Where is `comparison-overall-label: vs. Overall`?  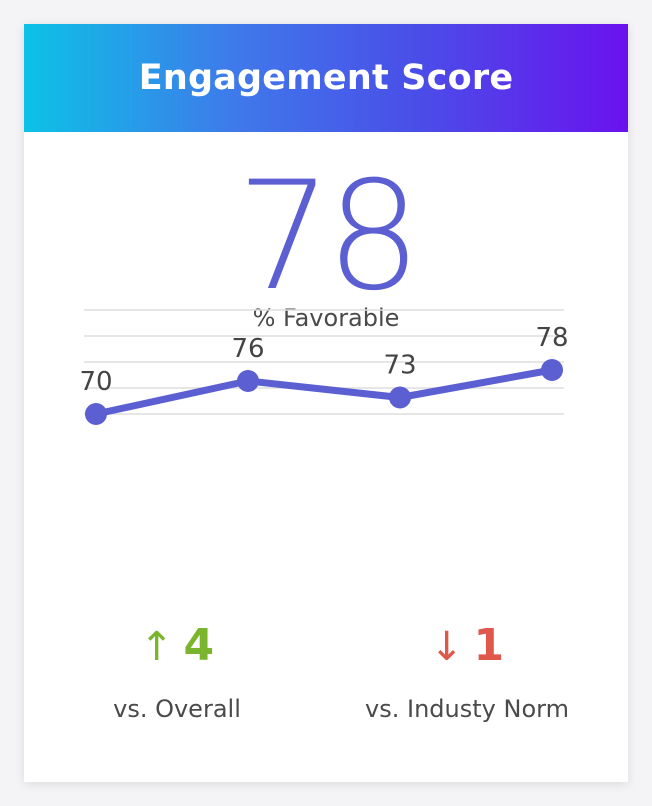 comparison-overall-label: vs. Overall is located at coordinates (177, 709).